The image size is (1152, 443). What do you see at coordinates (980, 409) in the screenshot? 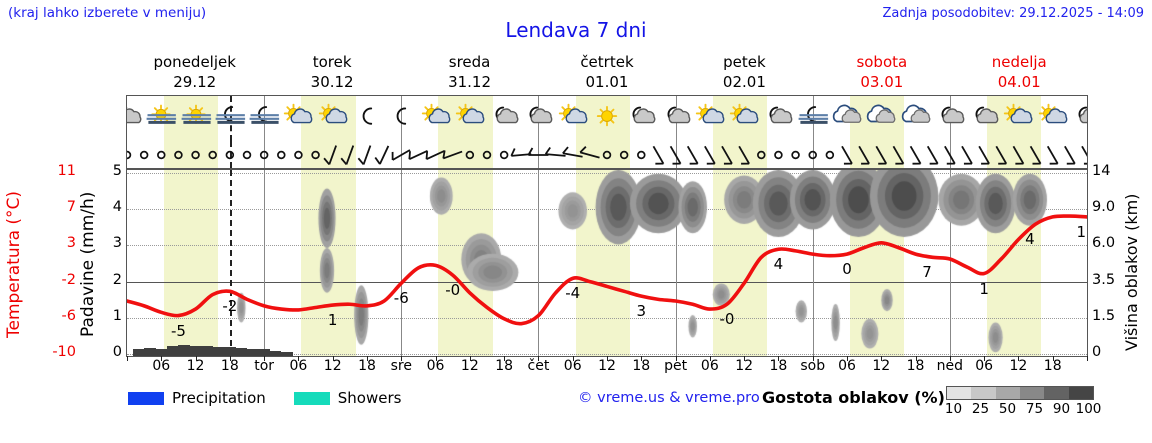
I see `cloud-scale-label-1: 25` at bounding box center [980, 409].